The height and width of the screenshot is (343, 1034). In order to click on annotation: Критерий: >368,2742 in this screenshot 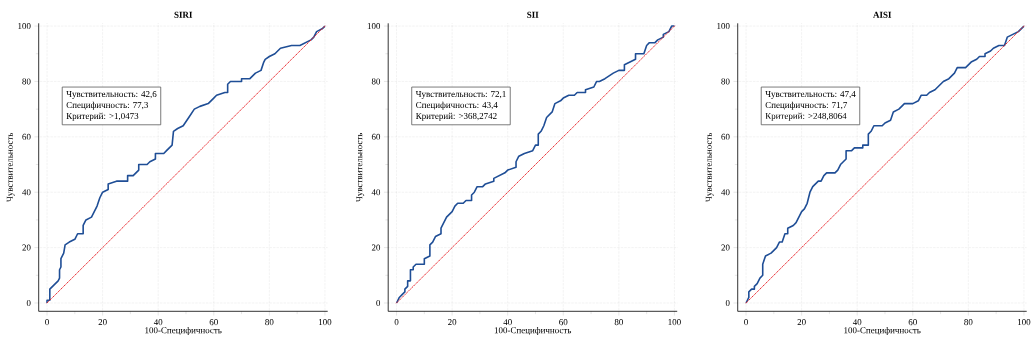, I will do `click(456, 116)`.